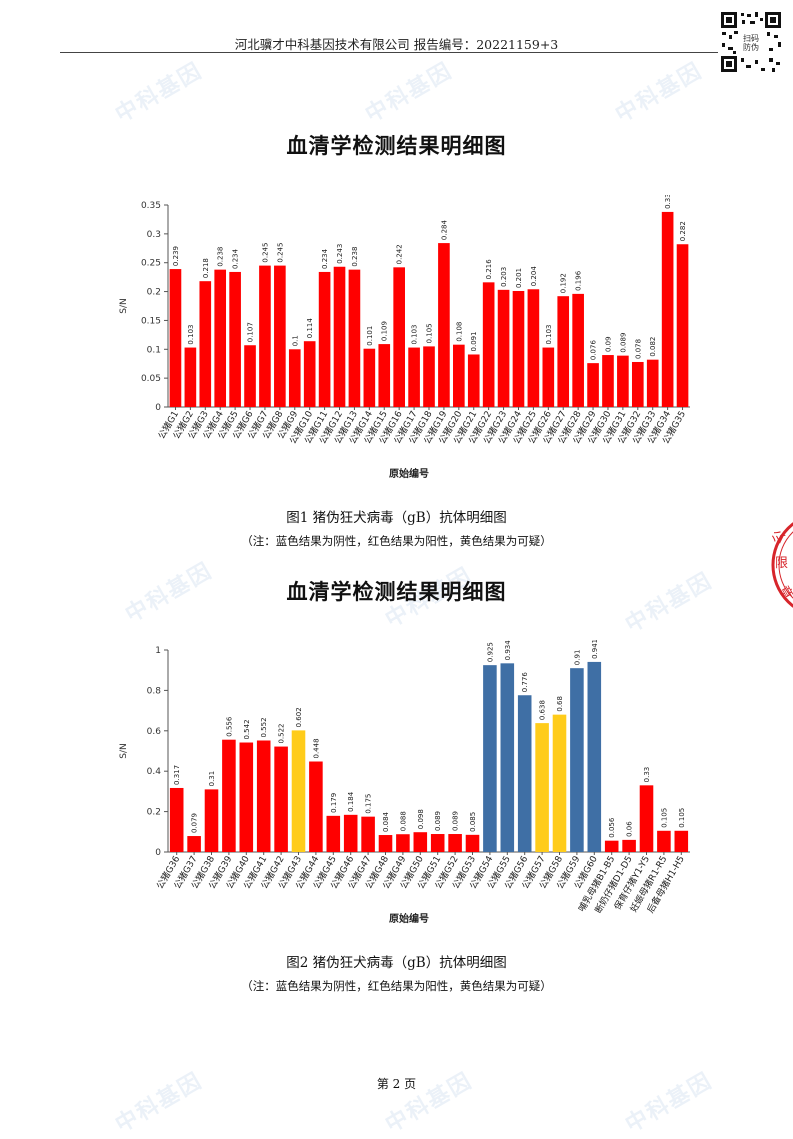  I want to click on bar-value-label: 0.079, so click(195, 823).